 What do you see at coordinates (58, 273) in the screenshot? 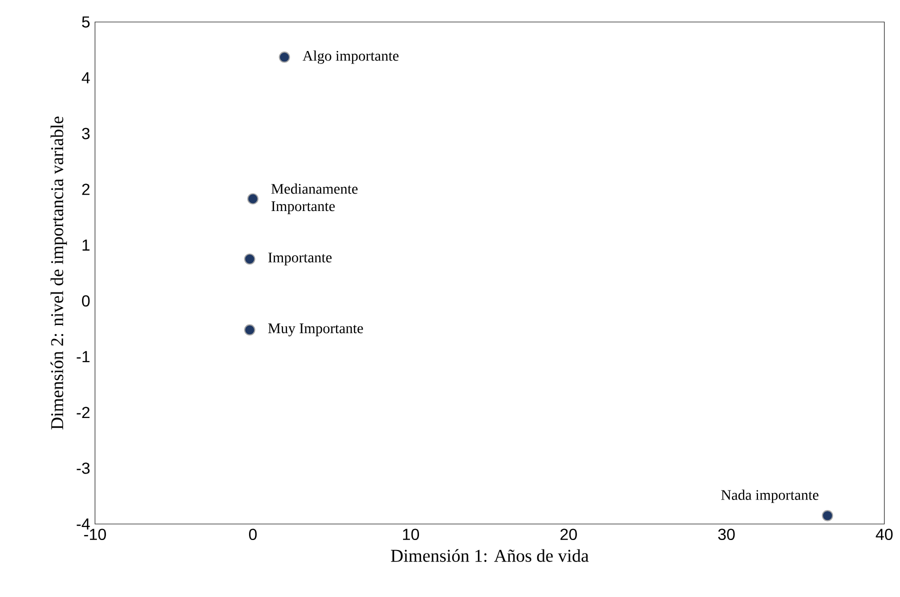
I see `y-axis-title: Dimensión 2: nivel de importancia variable` at bounding box center [58, 273].